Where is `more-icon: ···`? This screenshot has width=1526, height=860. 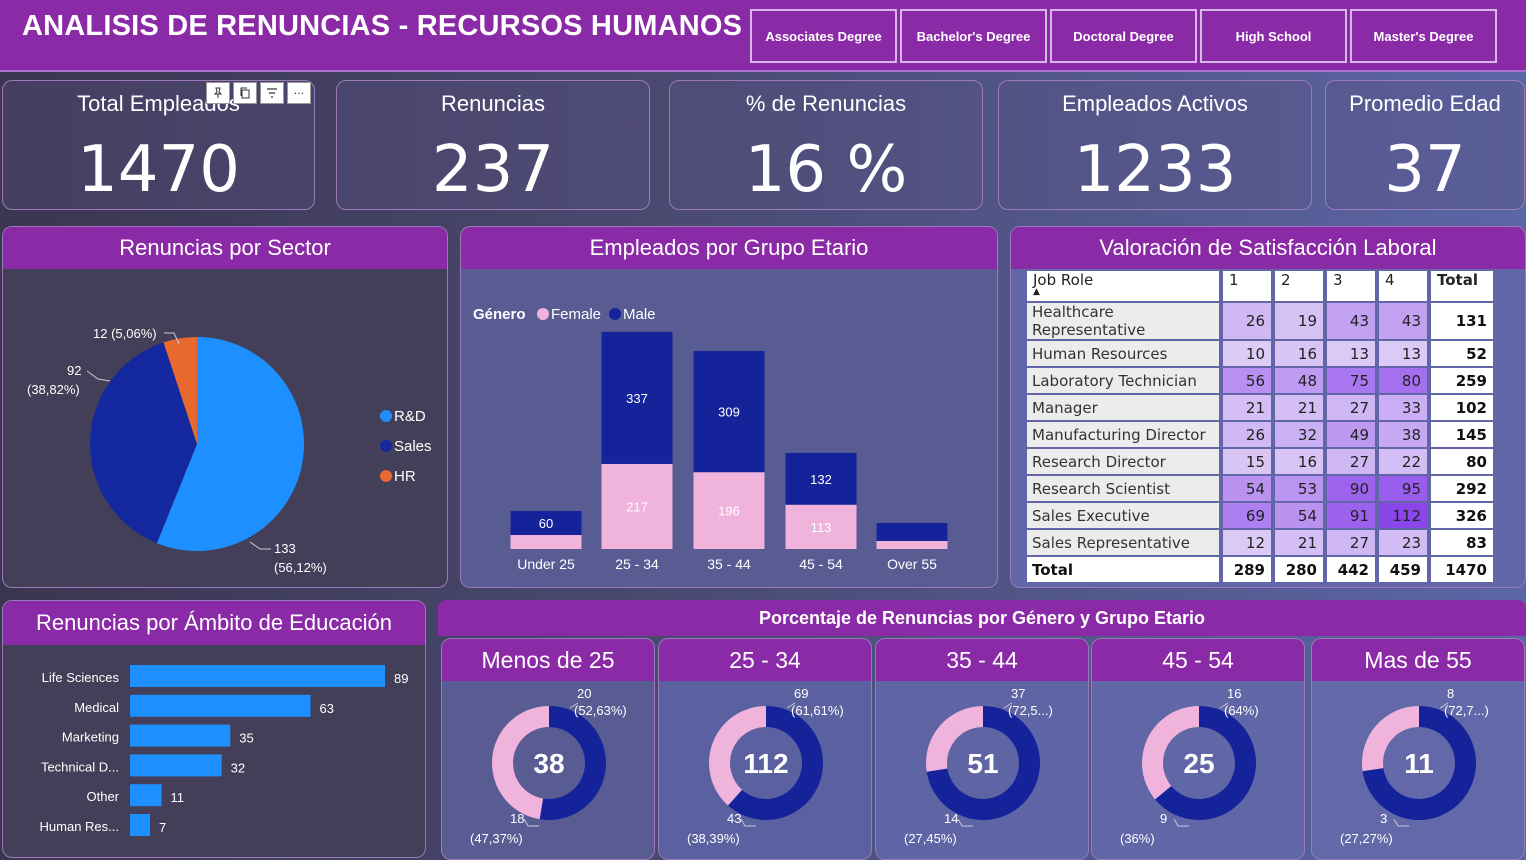
more-icon: ··· is located at coordinates (299, 93).